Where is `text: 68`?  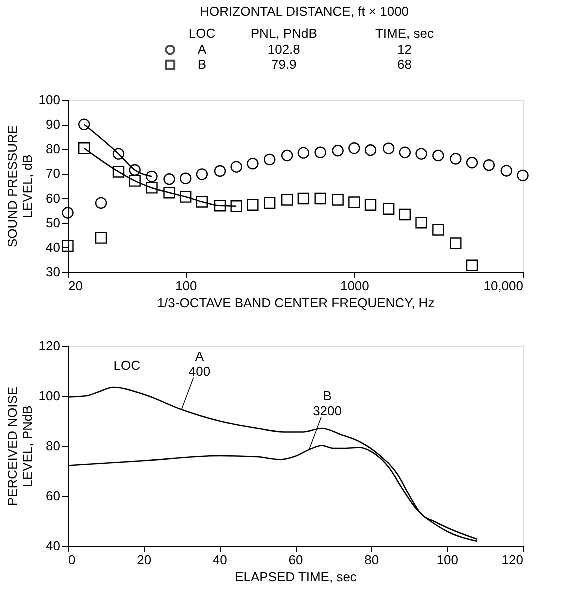 text: 68 is located at coordinates (404, 64).